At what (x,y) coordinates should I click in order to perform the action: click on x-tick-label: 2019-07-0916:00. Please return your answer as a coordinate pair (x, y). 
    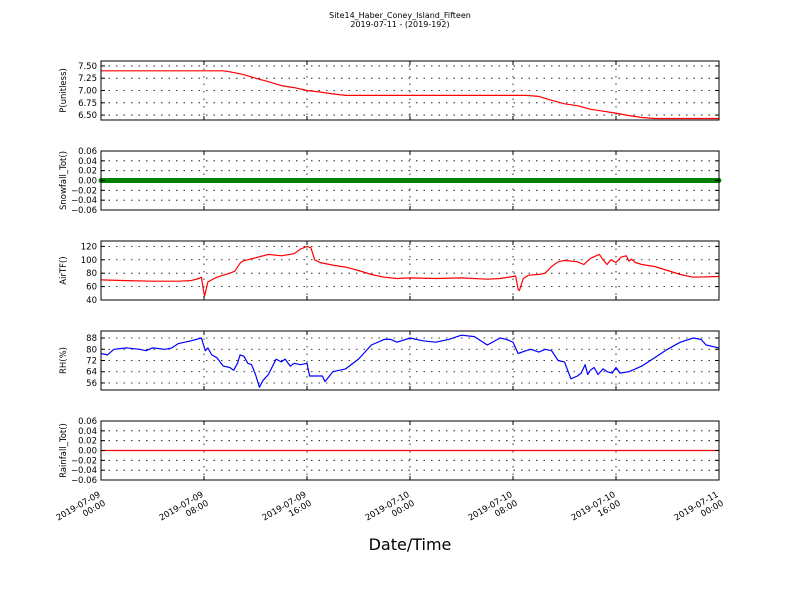
    Looking at the image, I should click on (287, 511).